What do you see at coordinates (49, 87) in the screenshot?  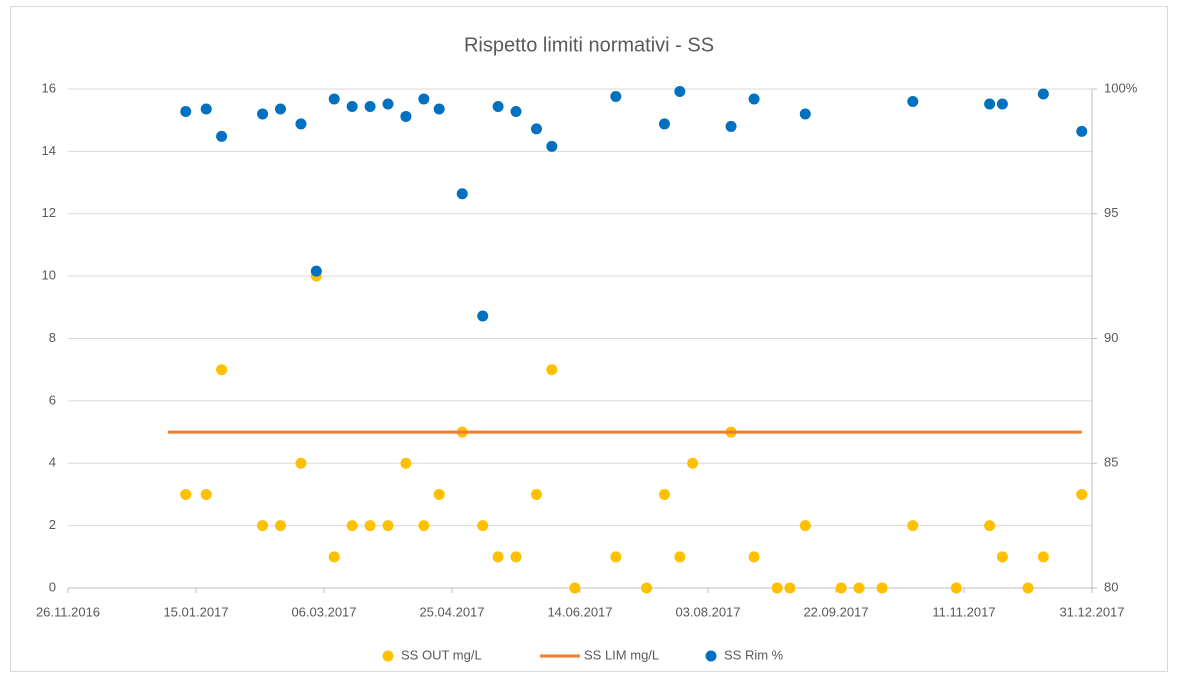 I see `y-tick-label: 16` at bounding box center [49, 87].